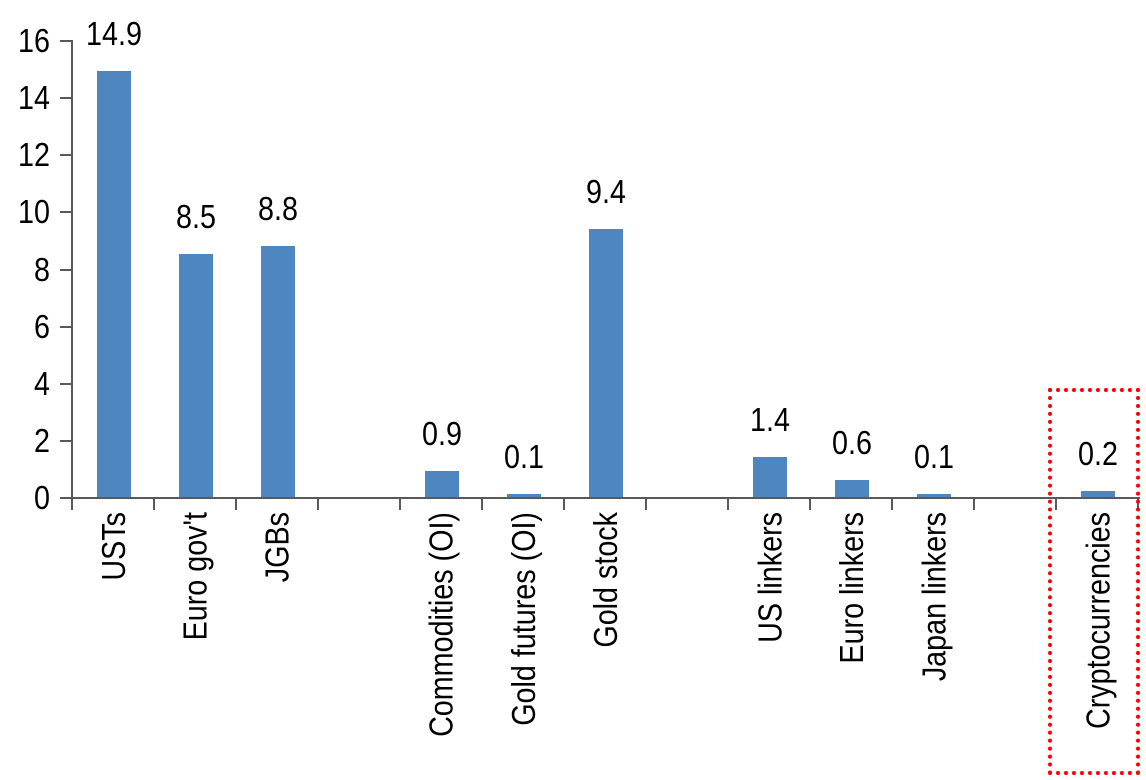 This screenshot has width=1146, height=780. I want to click on bar-jgbs, so click(278, 371).